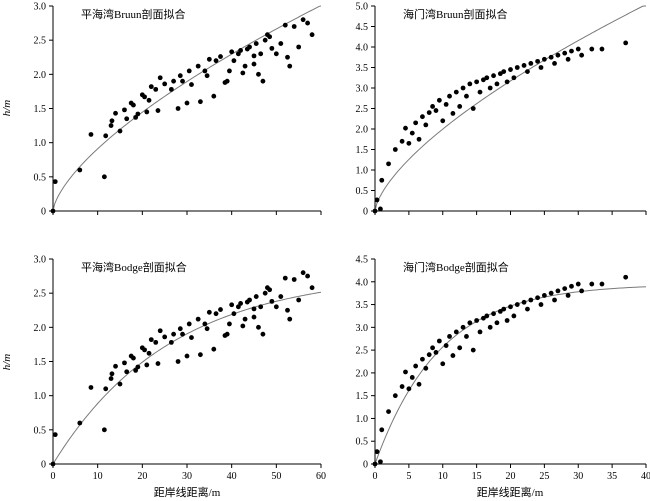 Image resolution: width=650 pixels, height=501 pixels. What do you see at coordinates (43, 212) in the screenshot?
I see `y-tick-label: 0` at bounding box center [43, 212].